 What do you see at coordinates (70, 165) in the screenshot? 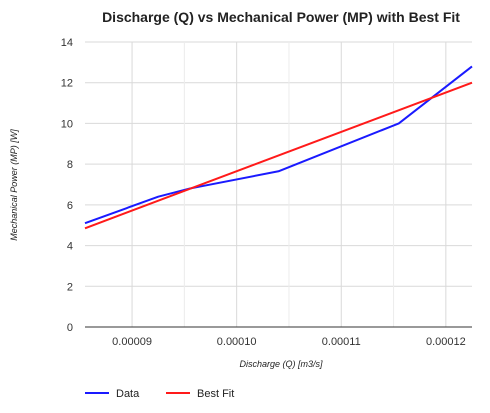
I see `y-tick-label: 8` at bounding box center [70, 165].